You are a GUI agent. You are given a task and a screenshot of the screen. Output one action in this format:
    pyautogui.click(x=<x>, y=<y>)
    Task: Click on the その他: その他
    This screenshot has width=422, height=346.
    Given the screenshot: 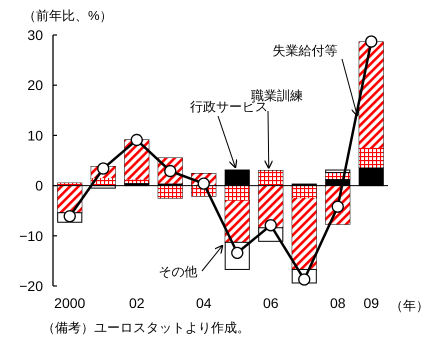 What is the action you would take?
    pyautogui.click(x=191, y=261)
    